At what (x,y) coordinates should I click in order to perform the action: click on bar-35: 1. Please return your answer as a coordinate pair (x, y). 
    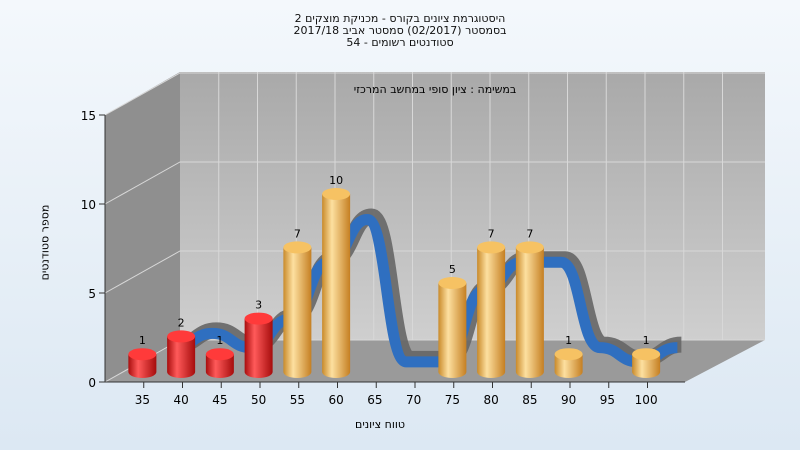
    Looking at the image, I should click on (142, 356).